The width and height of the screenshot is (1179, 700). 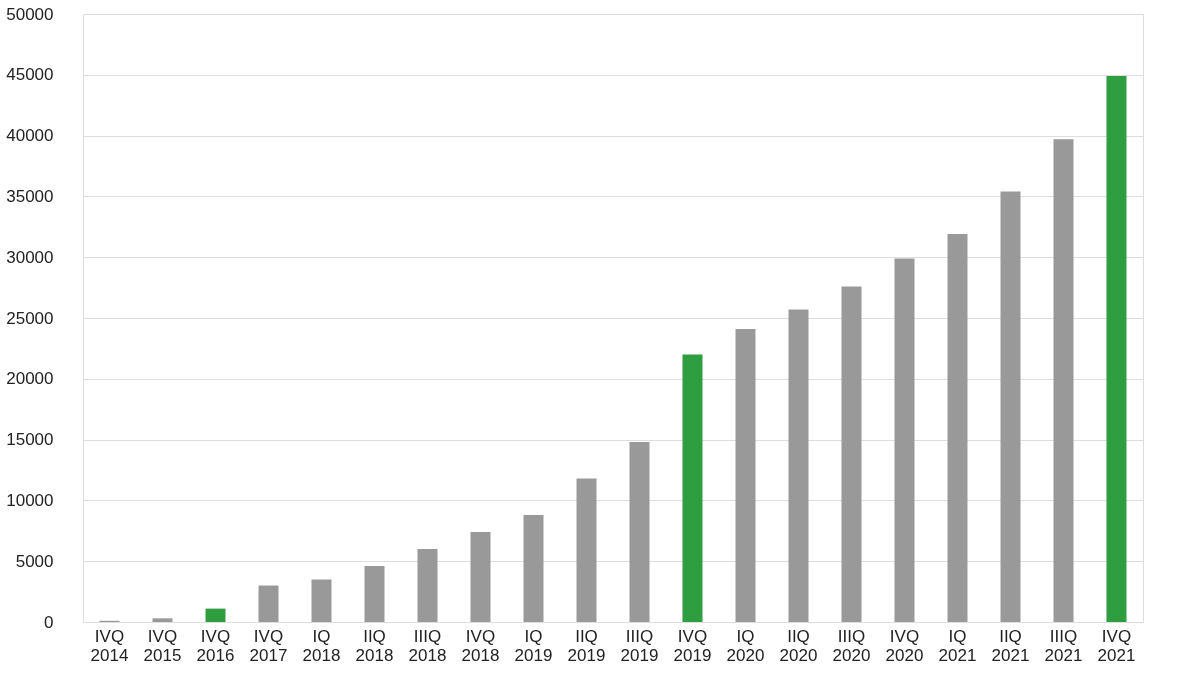 What do you see at coordinates (30, 318) in the screenshot?
I see `y-tick-label: 25000` at bounding box center [30, 318].